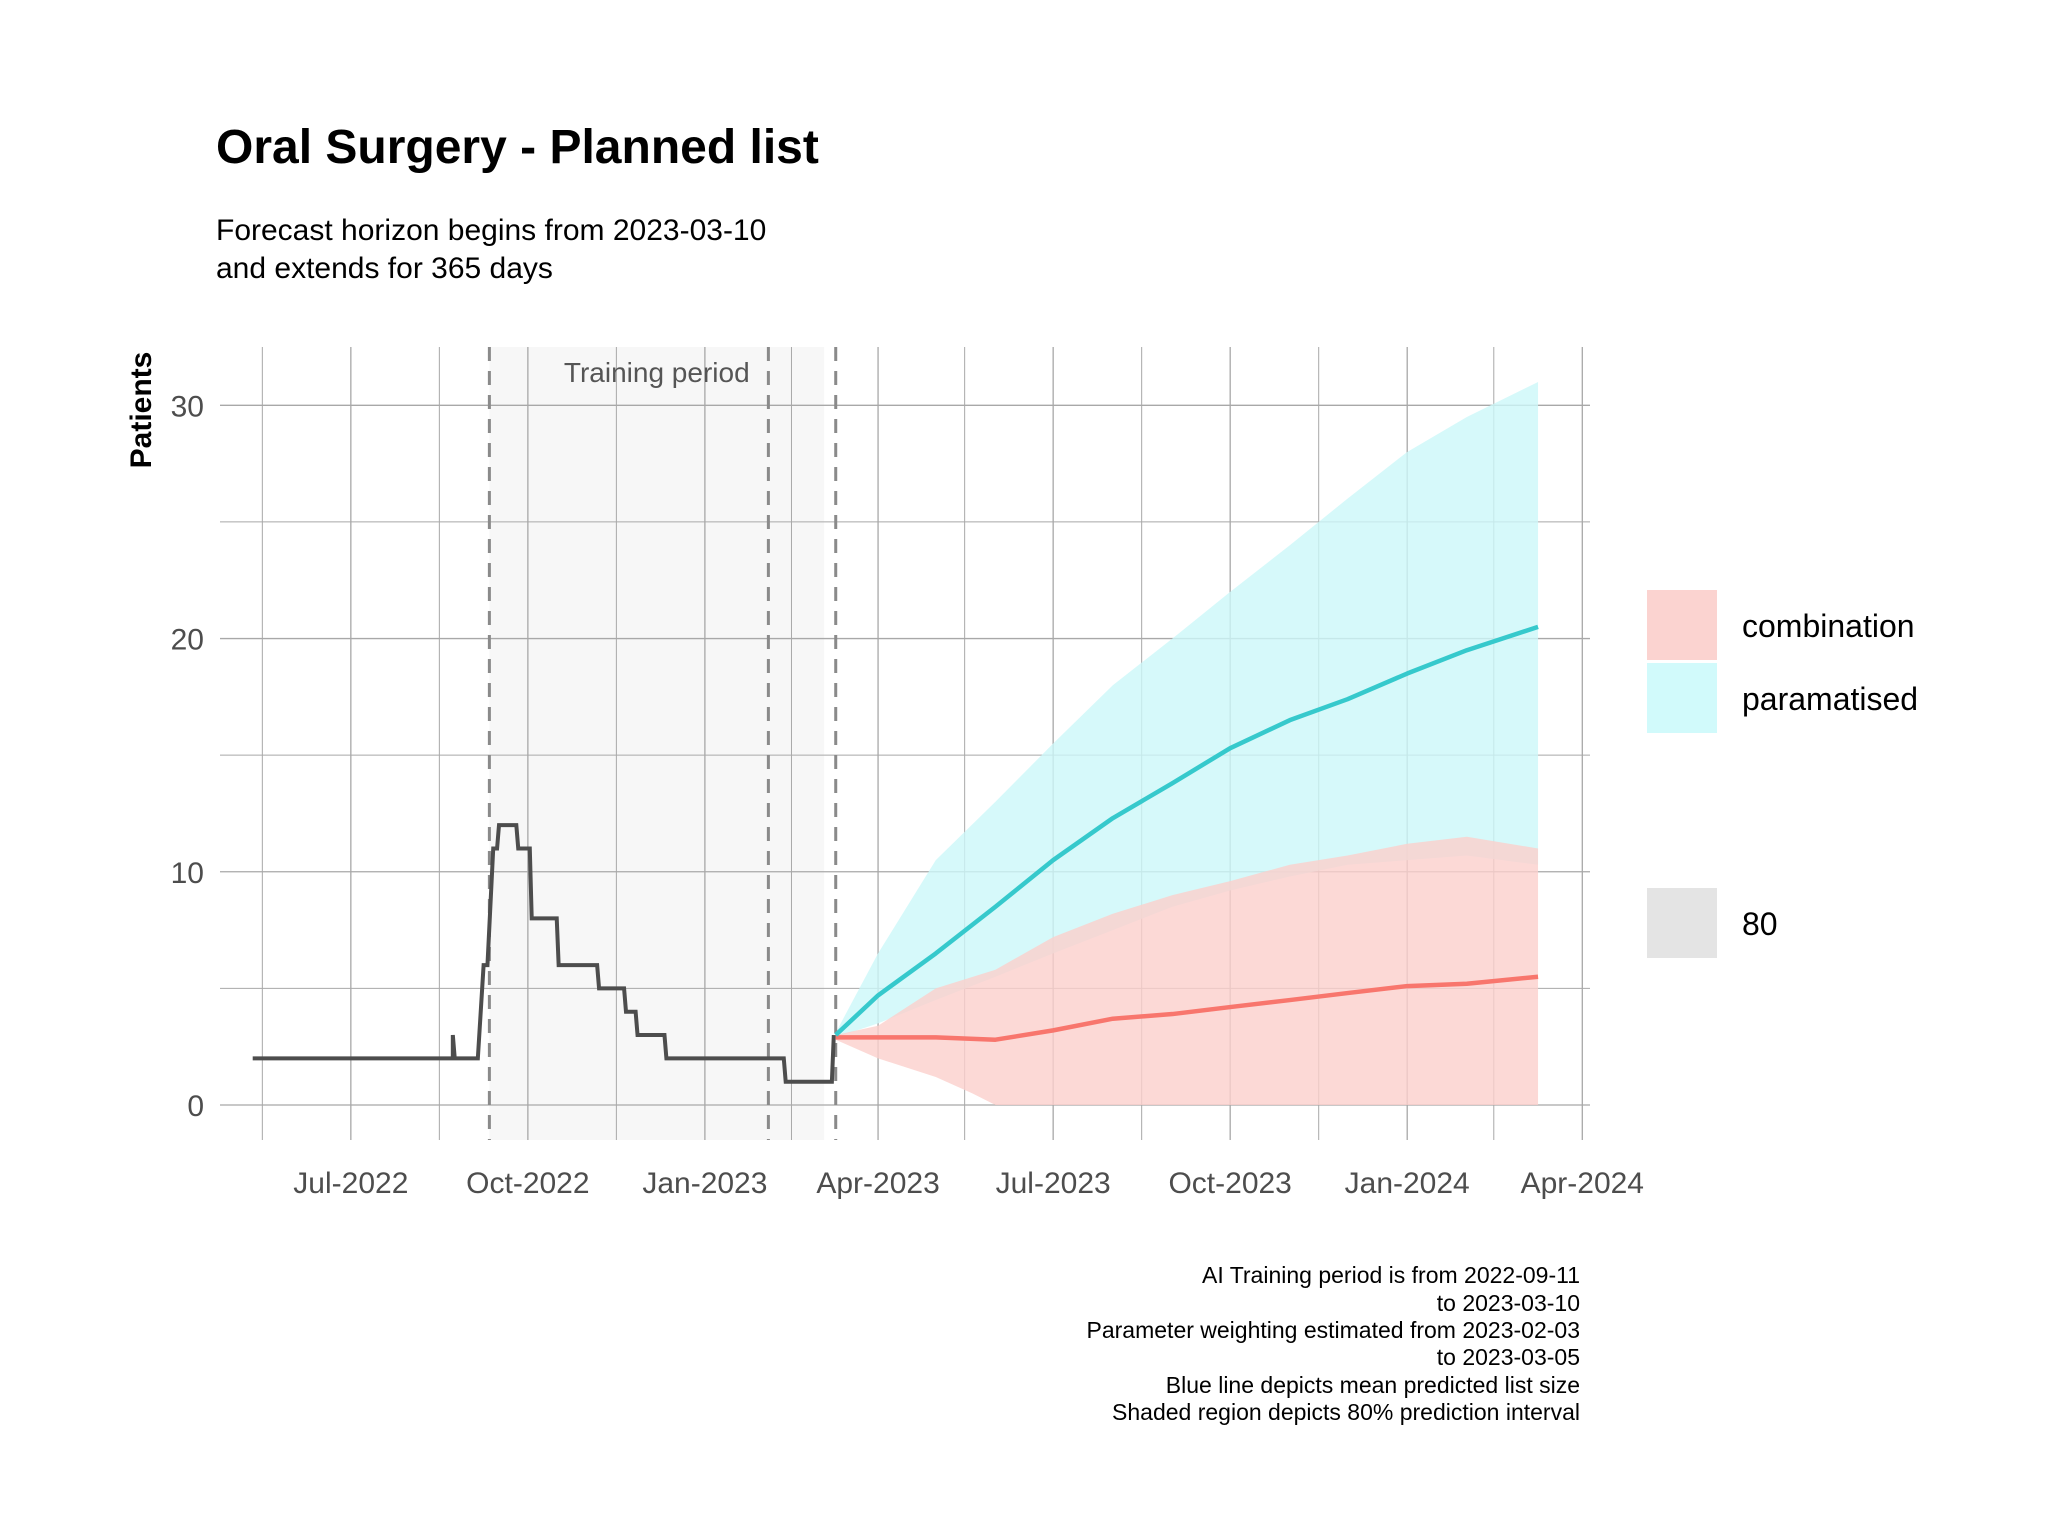  What do you see at coordinates (1760, 924) in the screenshot?
I see `legend-label-80: 80` at bounding box center [1760, 924].